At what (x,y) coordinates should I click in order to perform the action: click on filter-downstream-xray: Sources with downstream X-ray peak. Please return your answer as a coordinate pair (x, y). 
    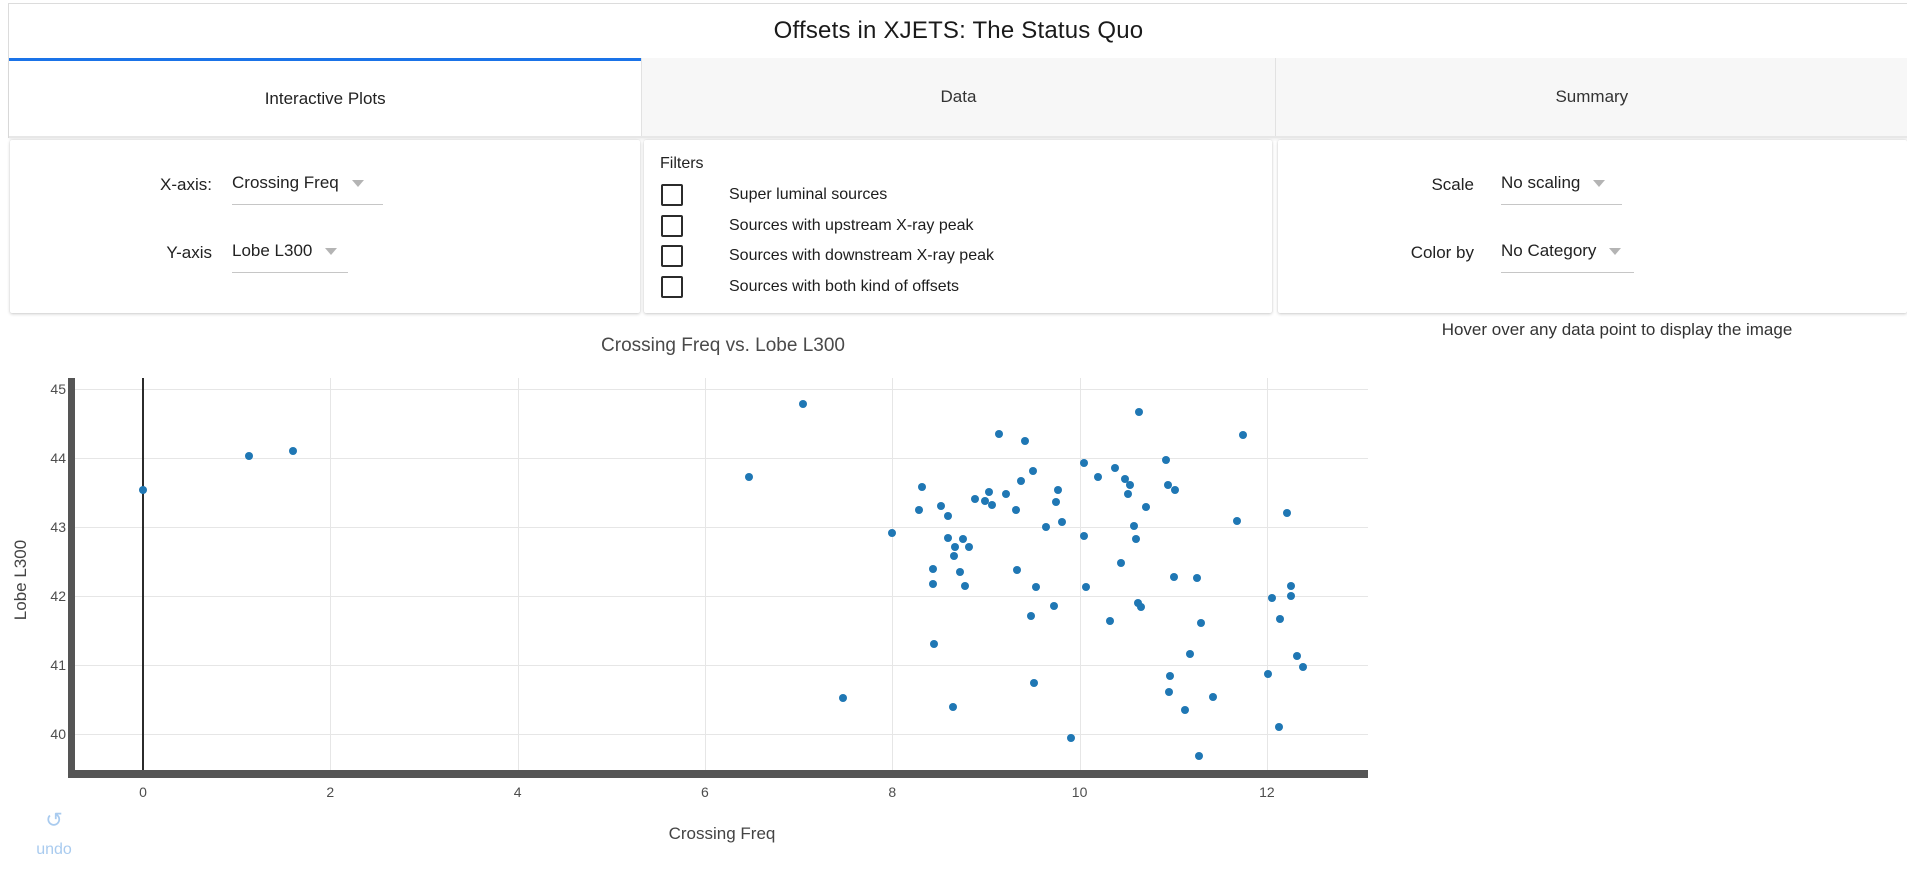
    Looking at the image, I should click on (827, 256).